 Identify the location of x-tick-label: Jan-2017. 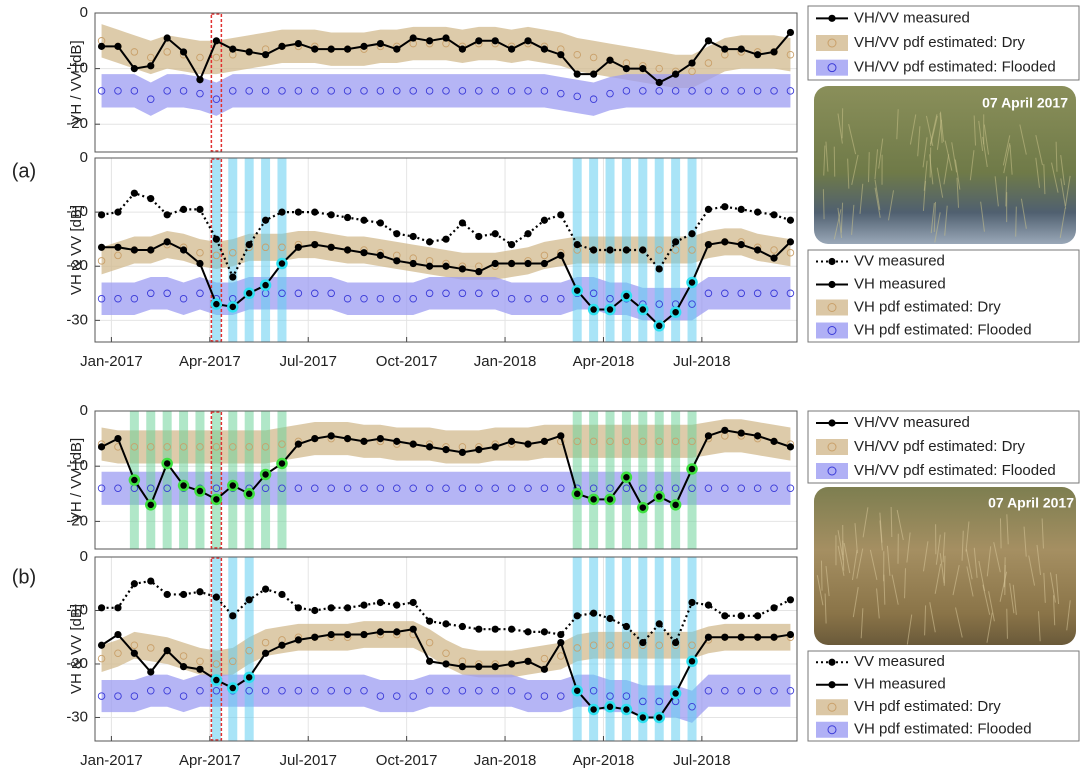
(111, 361).